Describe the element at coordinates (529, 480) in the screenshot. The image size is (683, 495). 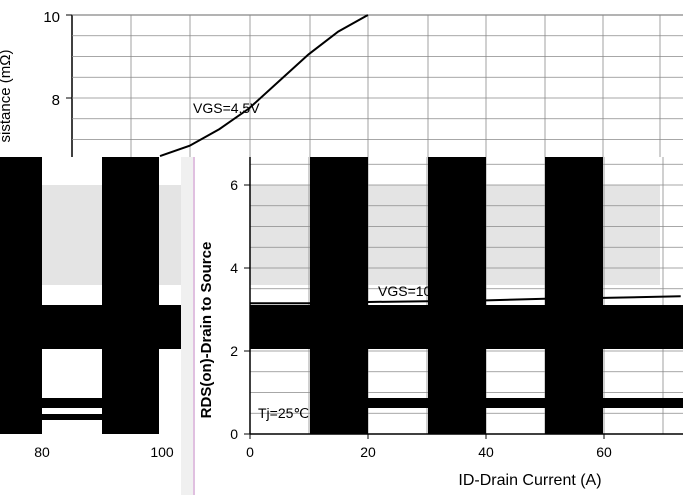
I see `lower-x-axis-label: ID-Drain Current (A)` at that location.